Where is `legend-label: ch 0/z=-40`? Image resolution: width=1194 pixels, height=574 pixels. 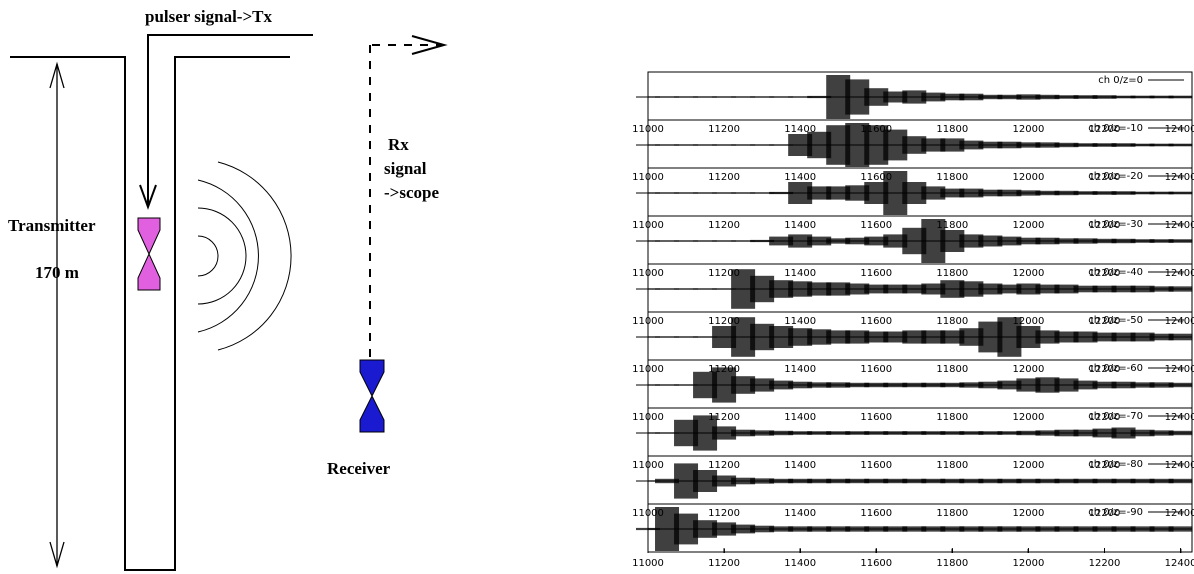
legend-label: ch 0/z=-40 is located at coordinates (1115, 272).